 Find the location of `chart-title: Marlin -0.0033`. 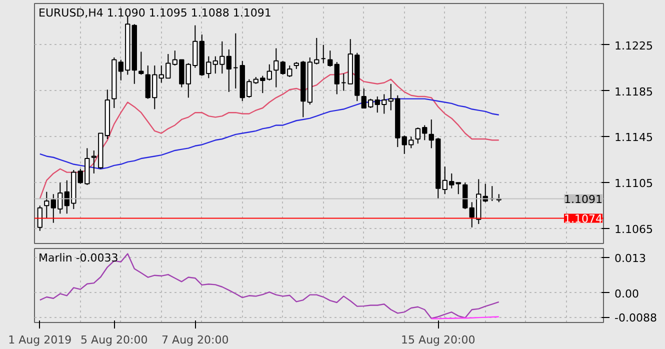

chart-title: Marlin -0.0033 is located at coordinates (78, 258).